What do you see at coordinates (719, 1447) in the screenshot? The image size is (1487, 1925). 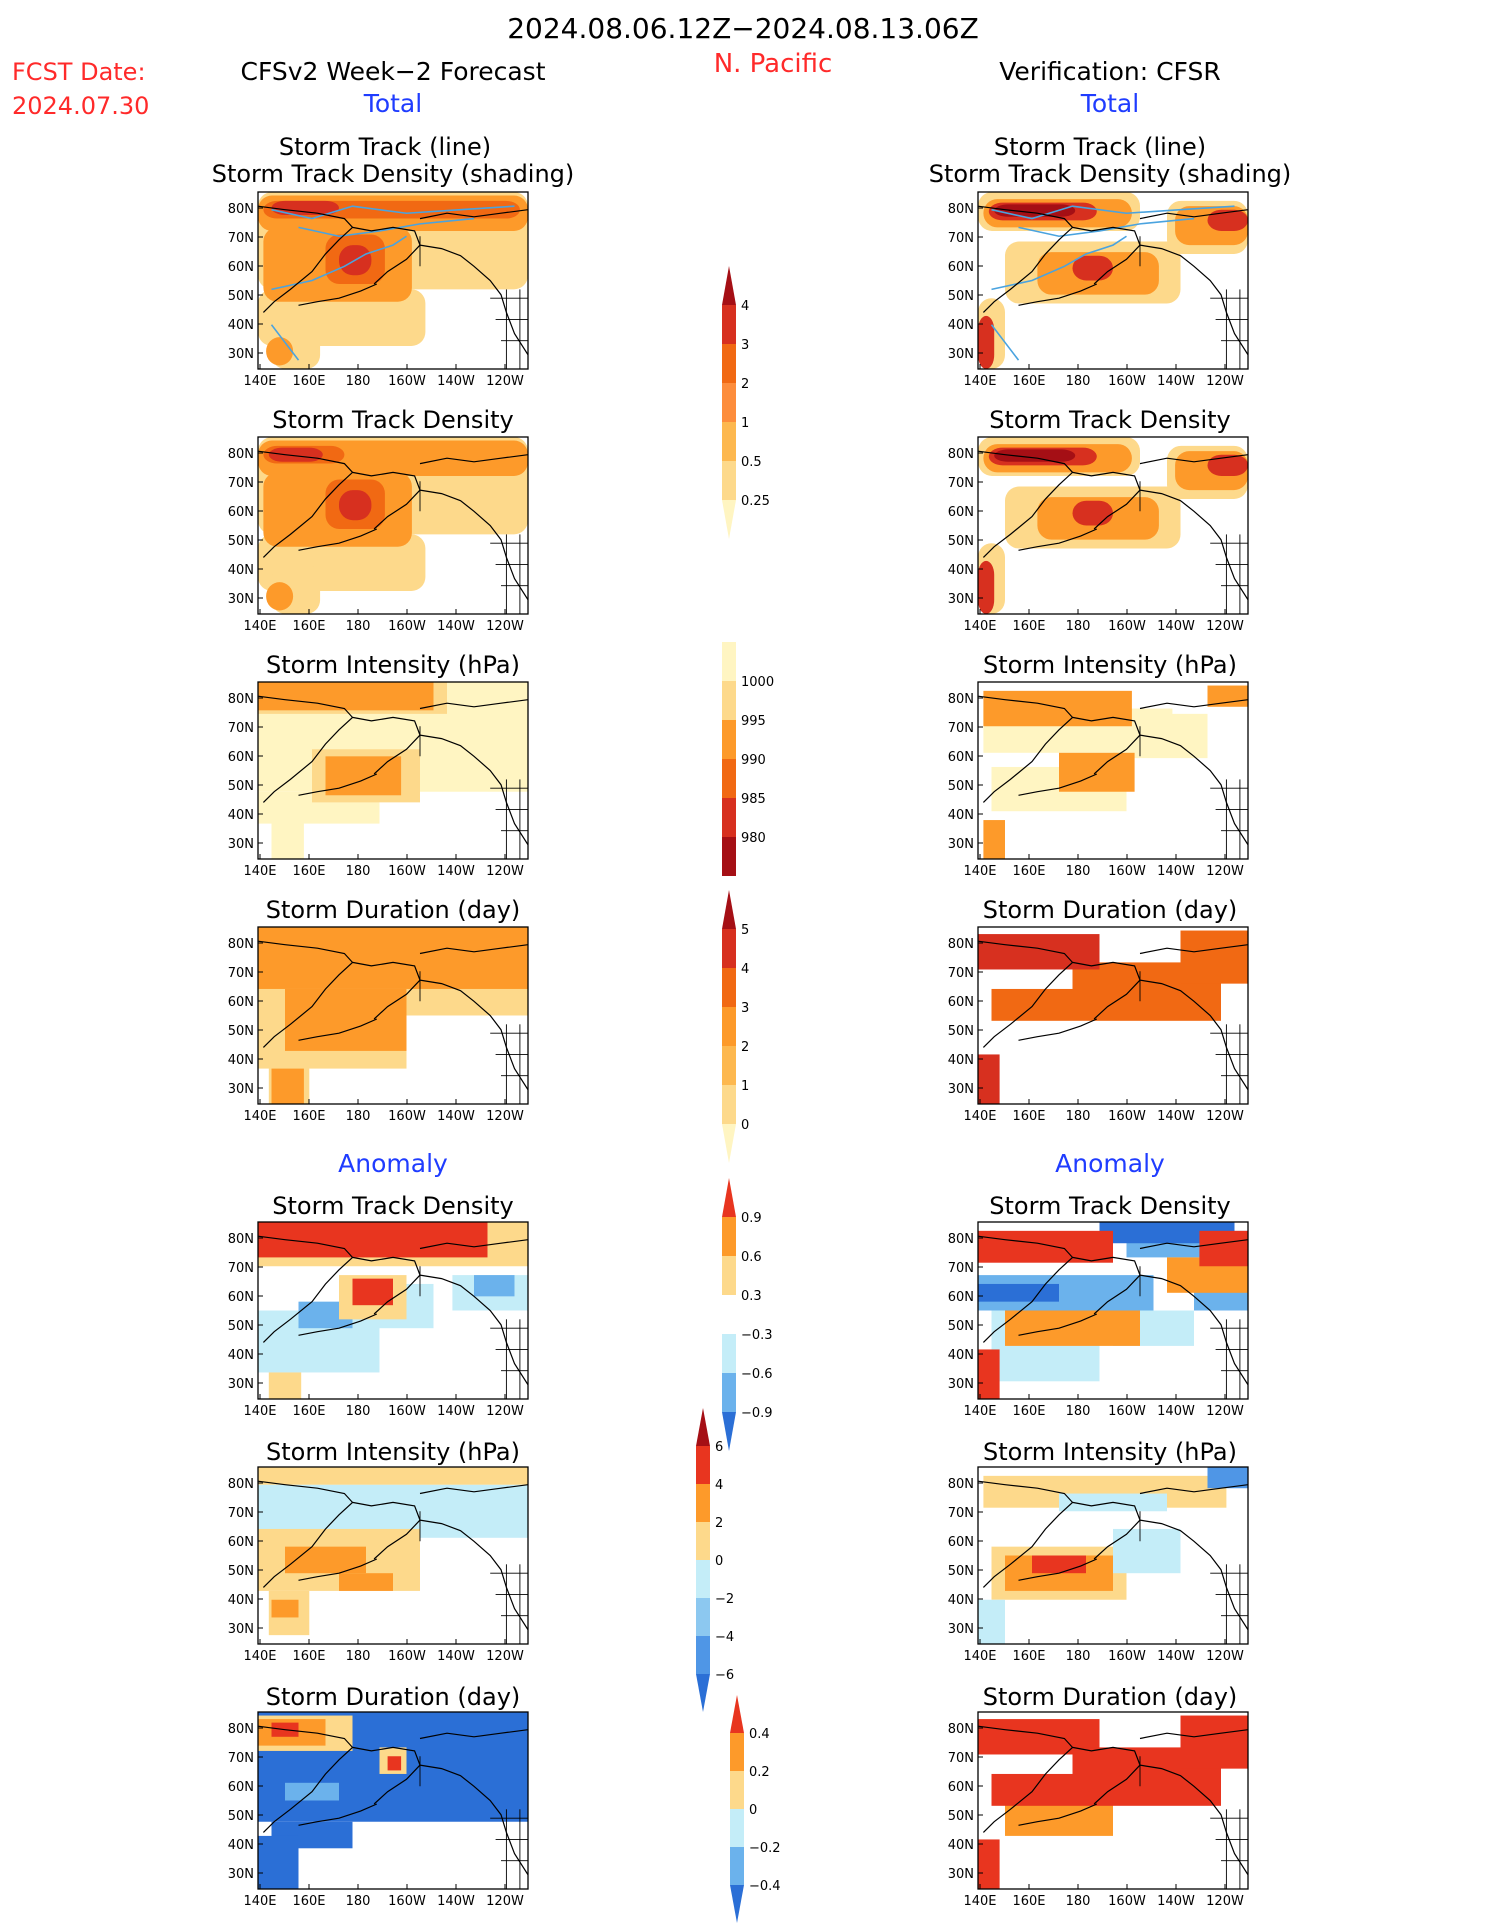 I see `colorbar-label: 6` at bounding box center [719, 1447].